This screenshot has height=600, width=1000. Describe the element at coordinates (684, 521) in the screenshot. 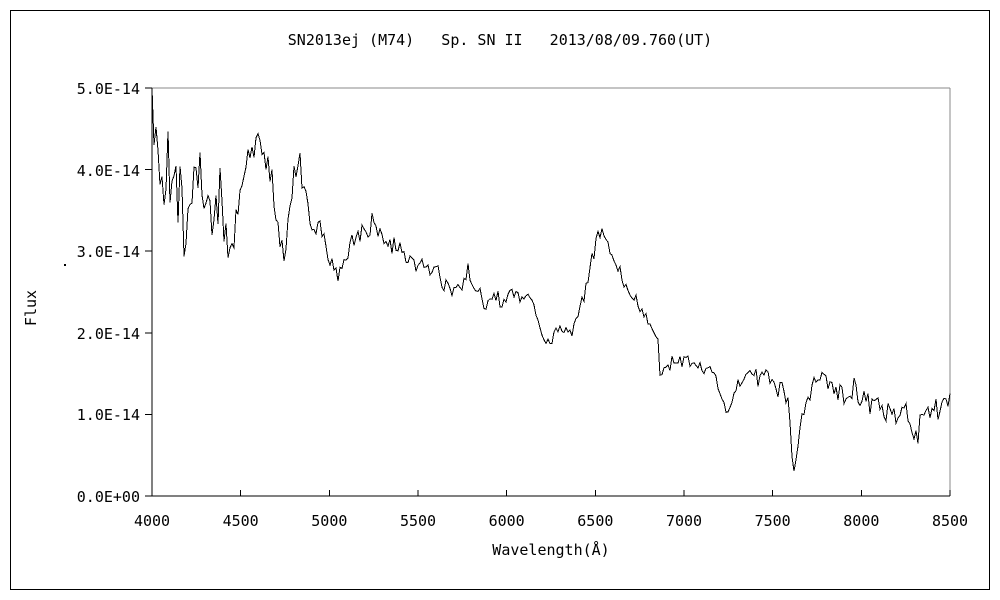

I see `x-tick-label: 7000` at that location.